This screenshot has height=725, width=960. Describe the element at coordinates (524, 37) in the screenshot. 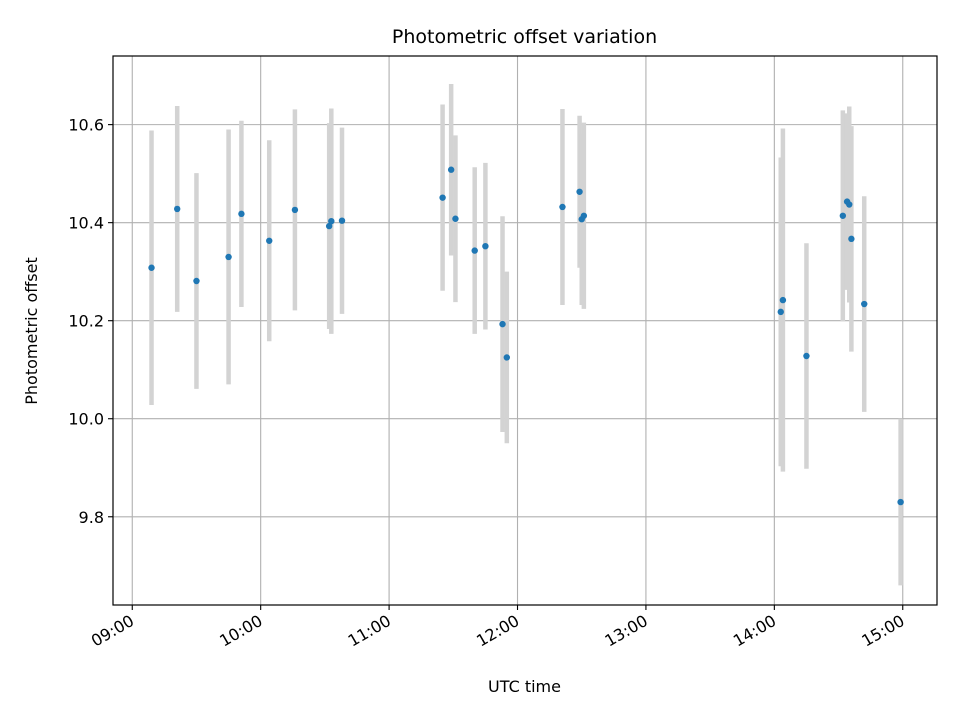

I see `chart-title: Photometric offset variation` at that location.